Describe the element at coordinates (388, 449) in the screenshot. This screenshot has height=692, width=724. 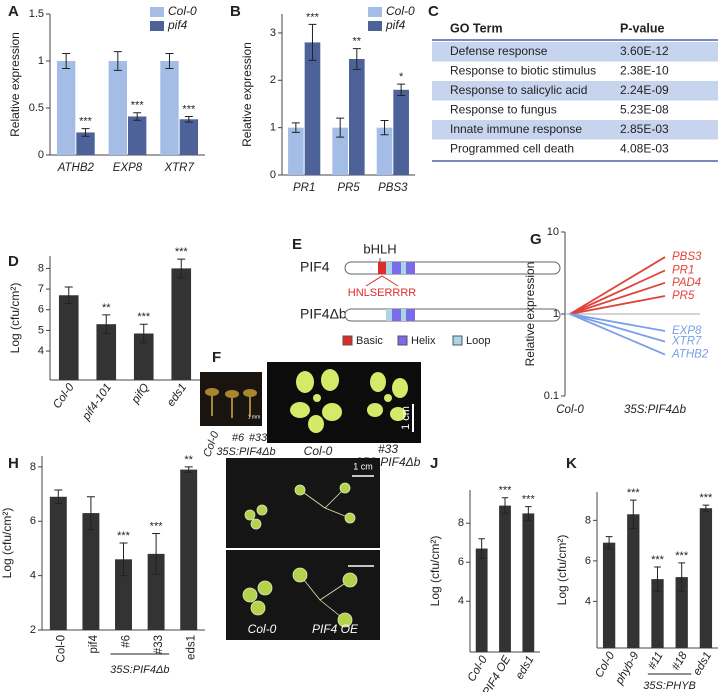
I see `photo-label: #33` at that location.